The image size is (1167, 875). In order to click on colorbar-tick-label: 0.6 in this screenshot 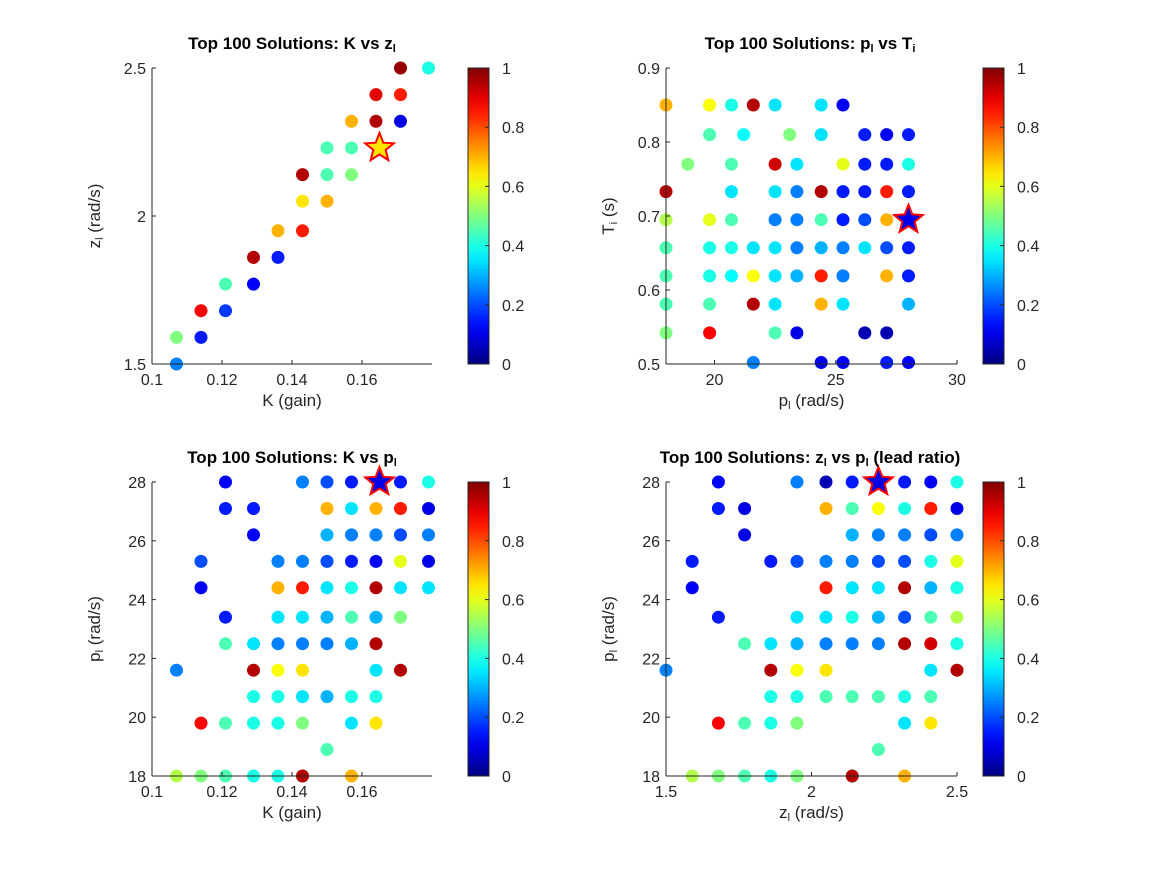, I will do `click(1028, 601)`.